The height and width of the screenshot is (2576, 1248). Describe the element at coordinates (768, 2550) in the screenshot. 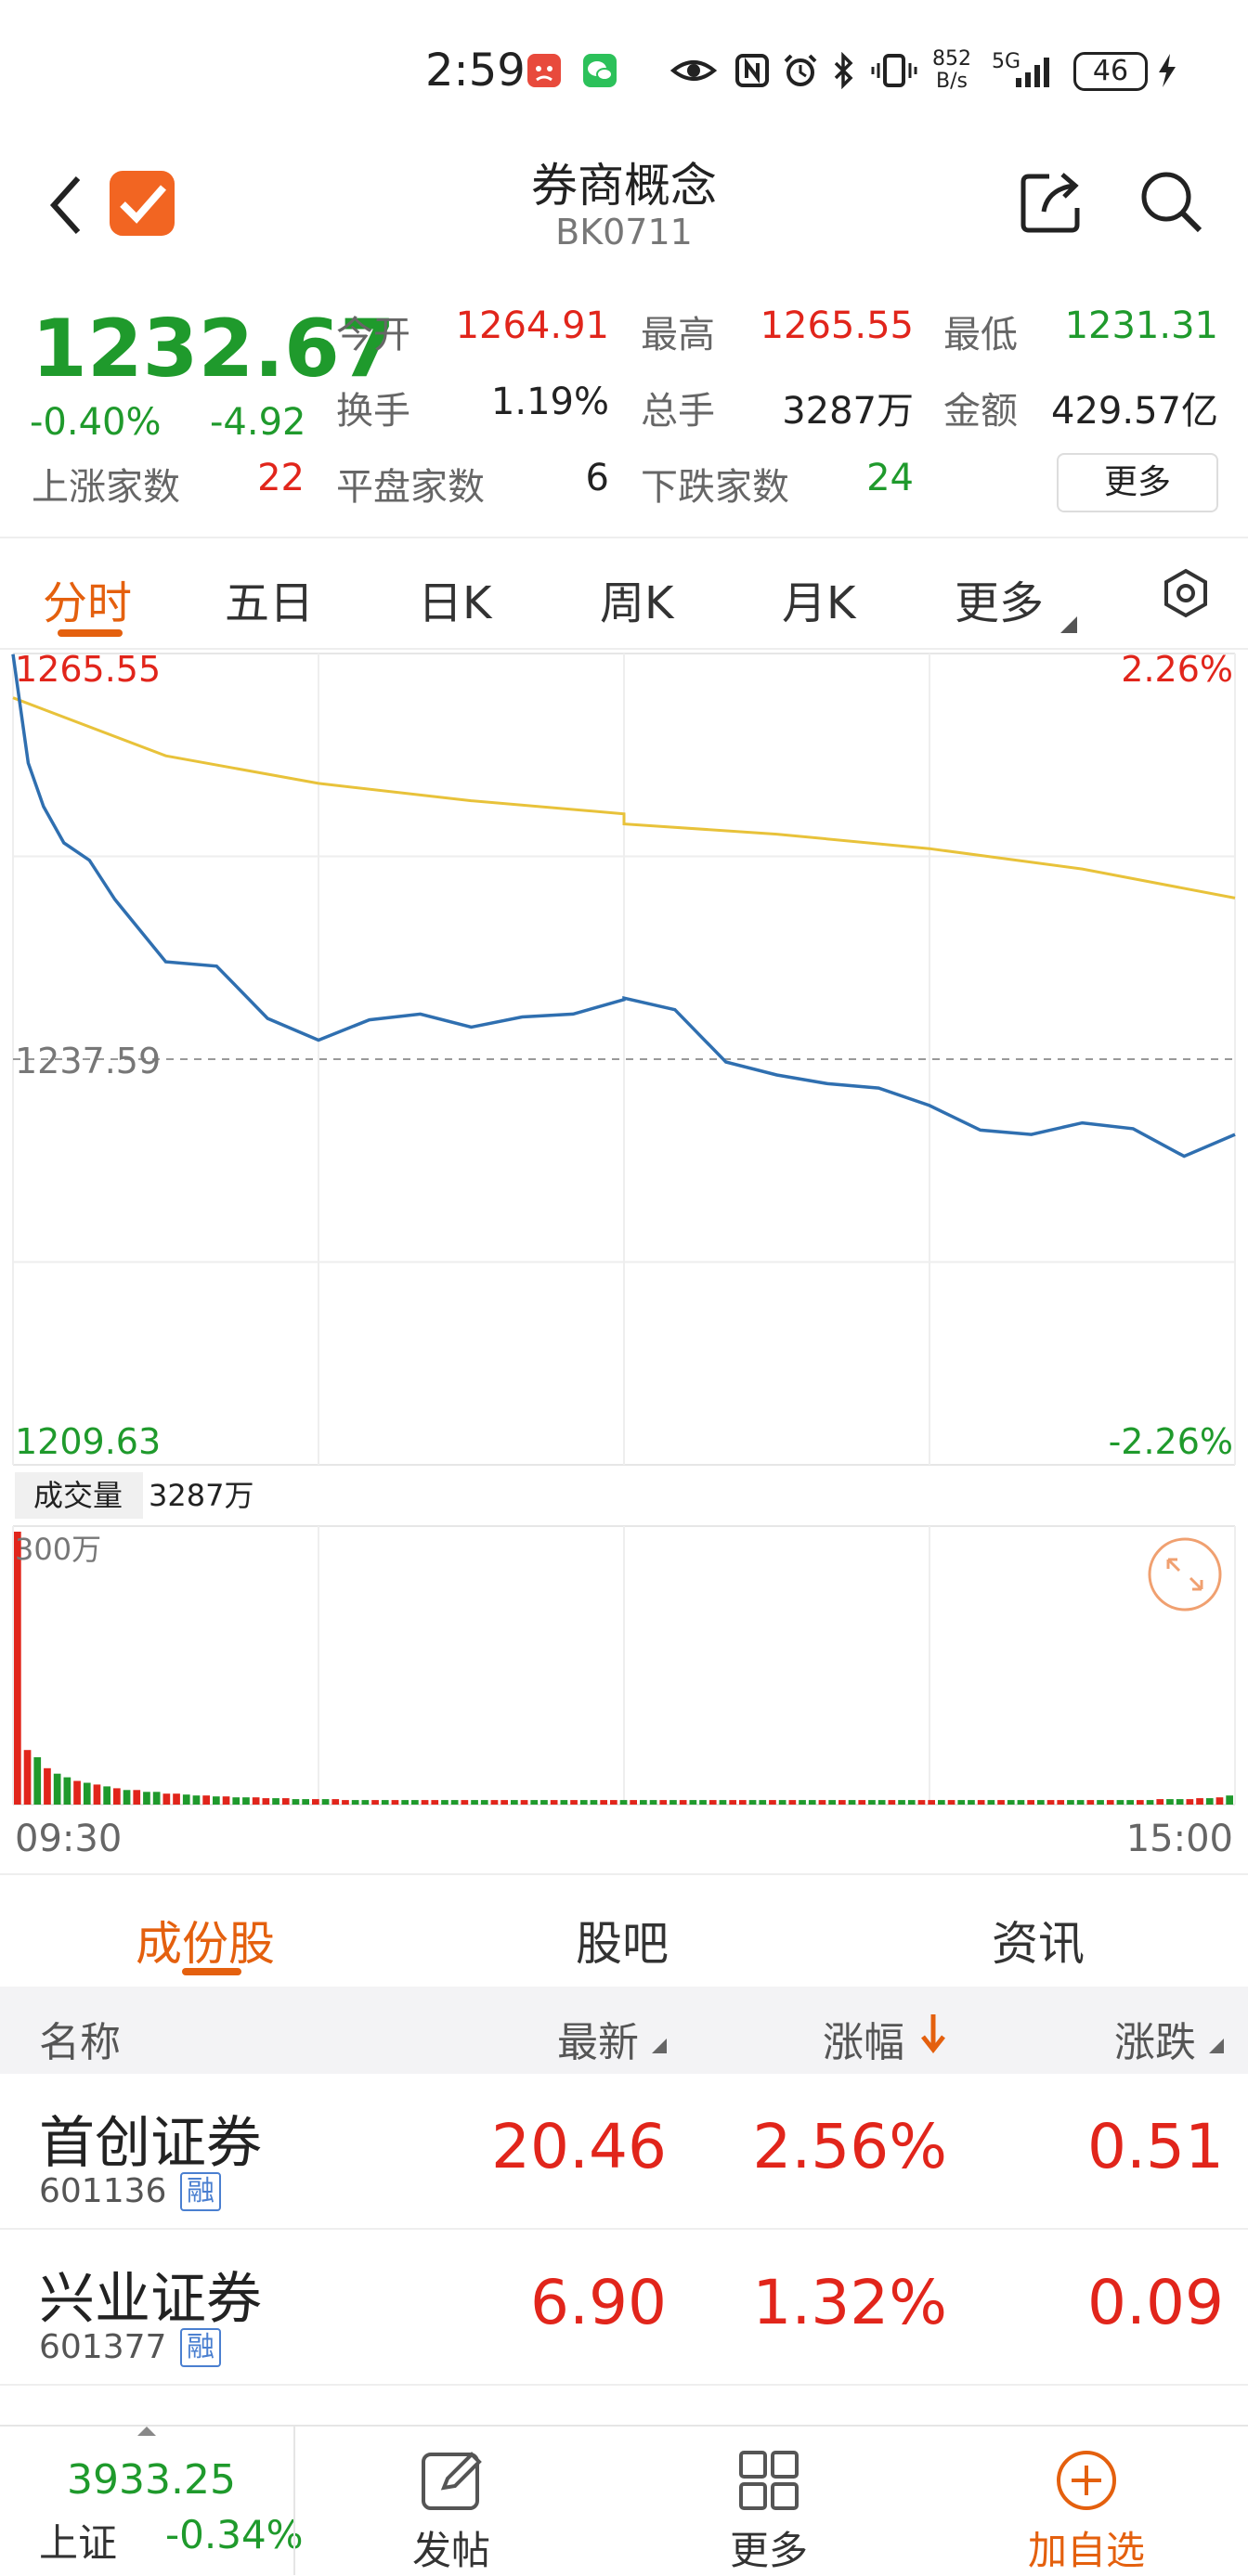

I see `more-label: 更多` at that location.